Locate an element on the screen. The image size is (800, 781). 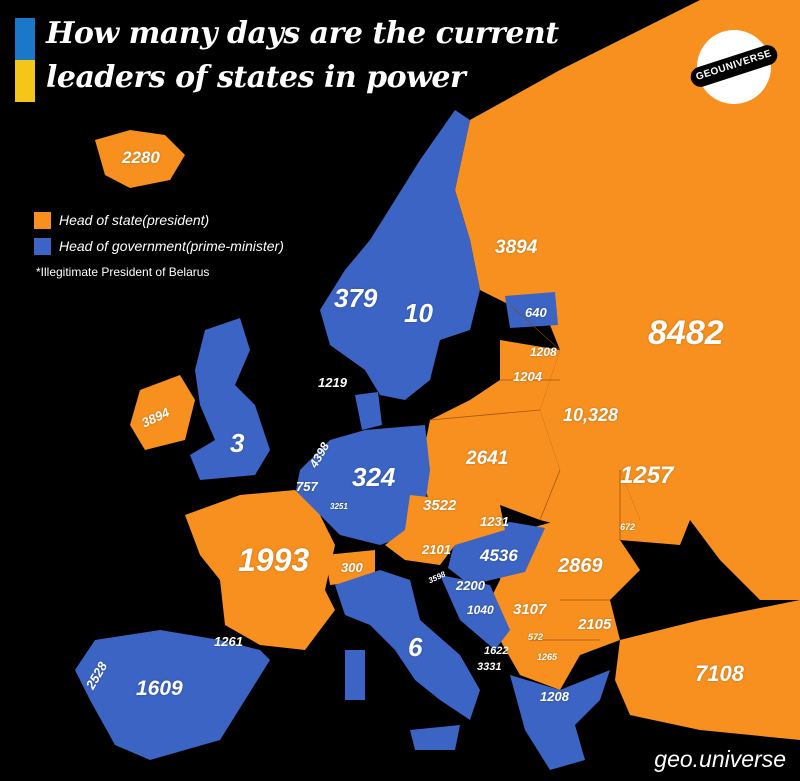
label-iceland: 2280 is located at coordinates (141, 157).